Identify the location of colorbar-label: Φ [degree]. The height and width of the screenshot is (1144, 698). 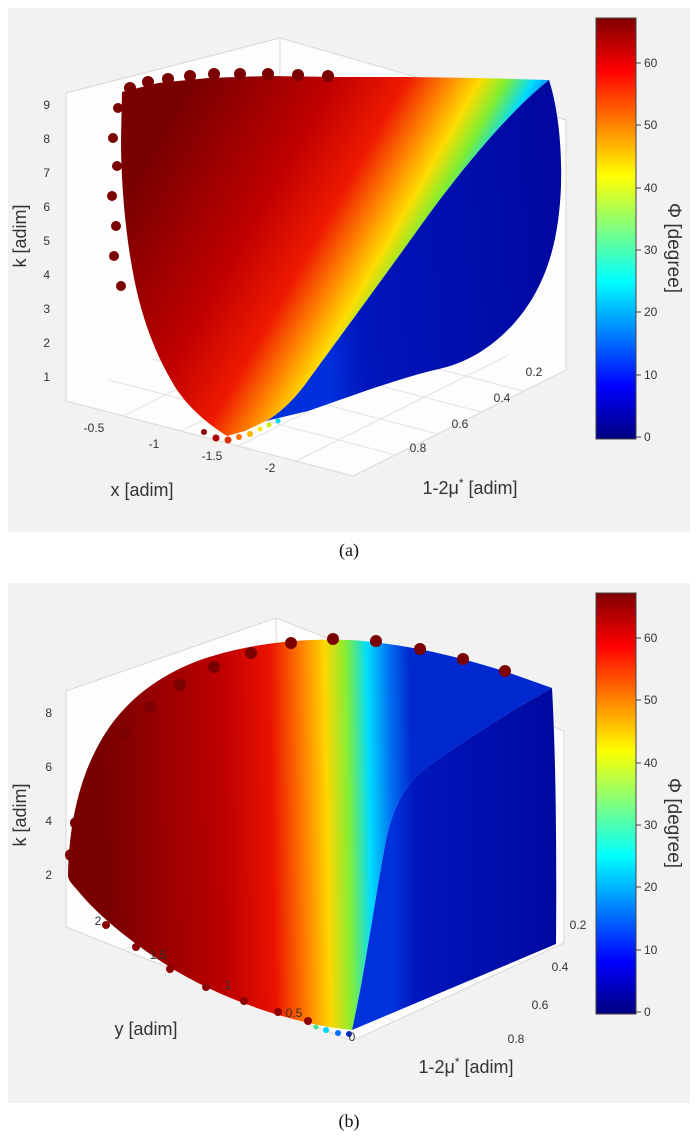
(673, 248).